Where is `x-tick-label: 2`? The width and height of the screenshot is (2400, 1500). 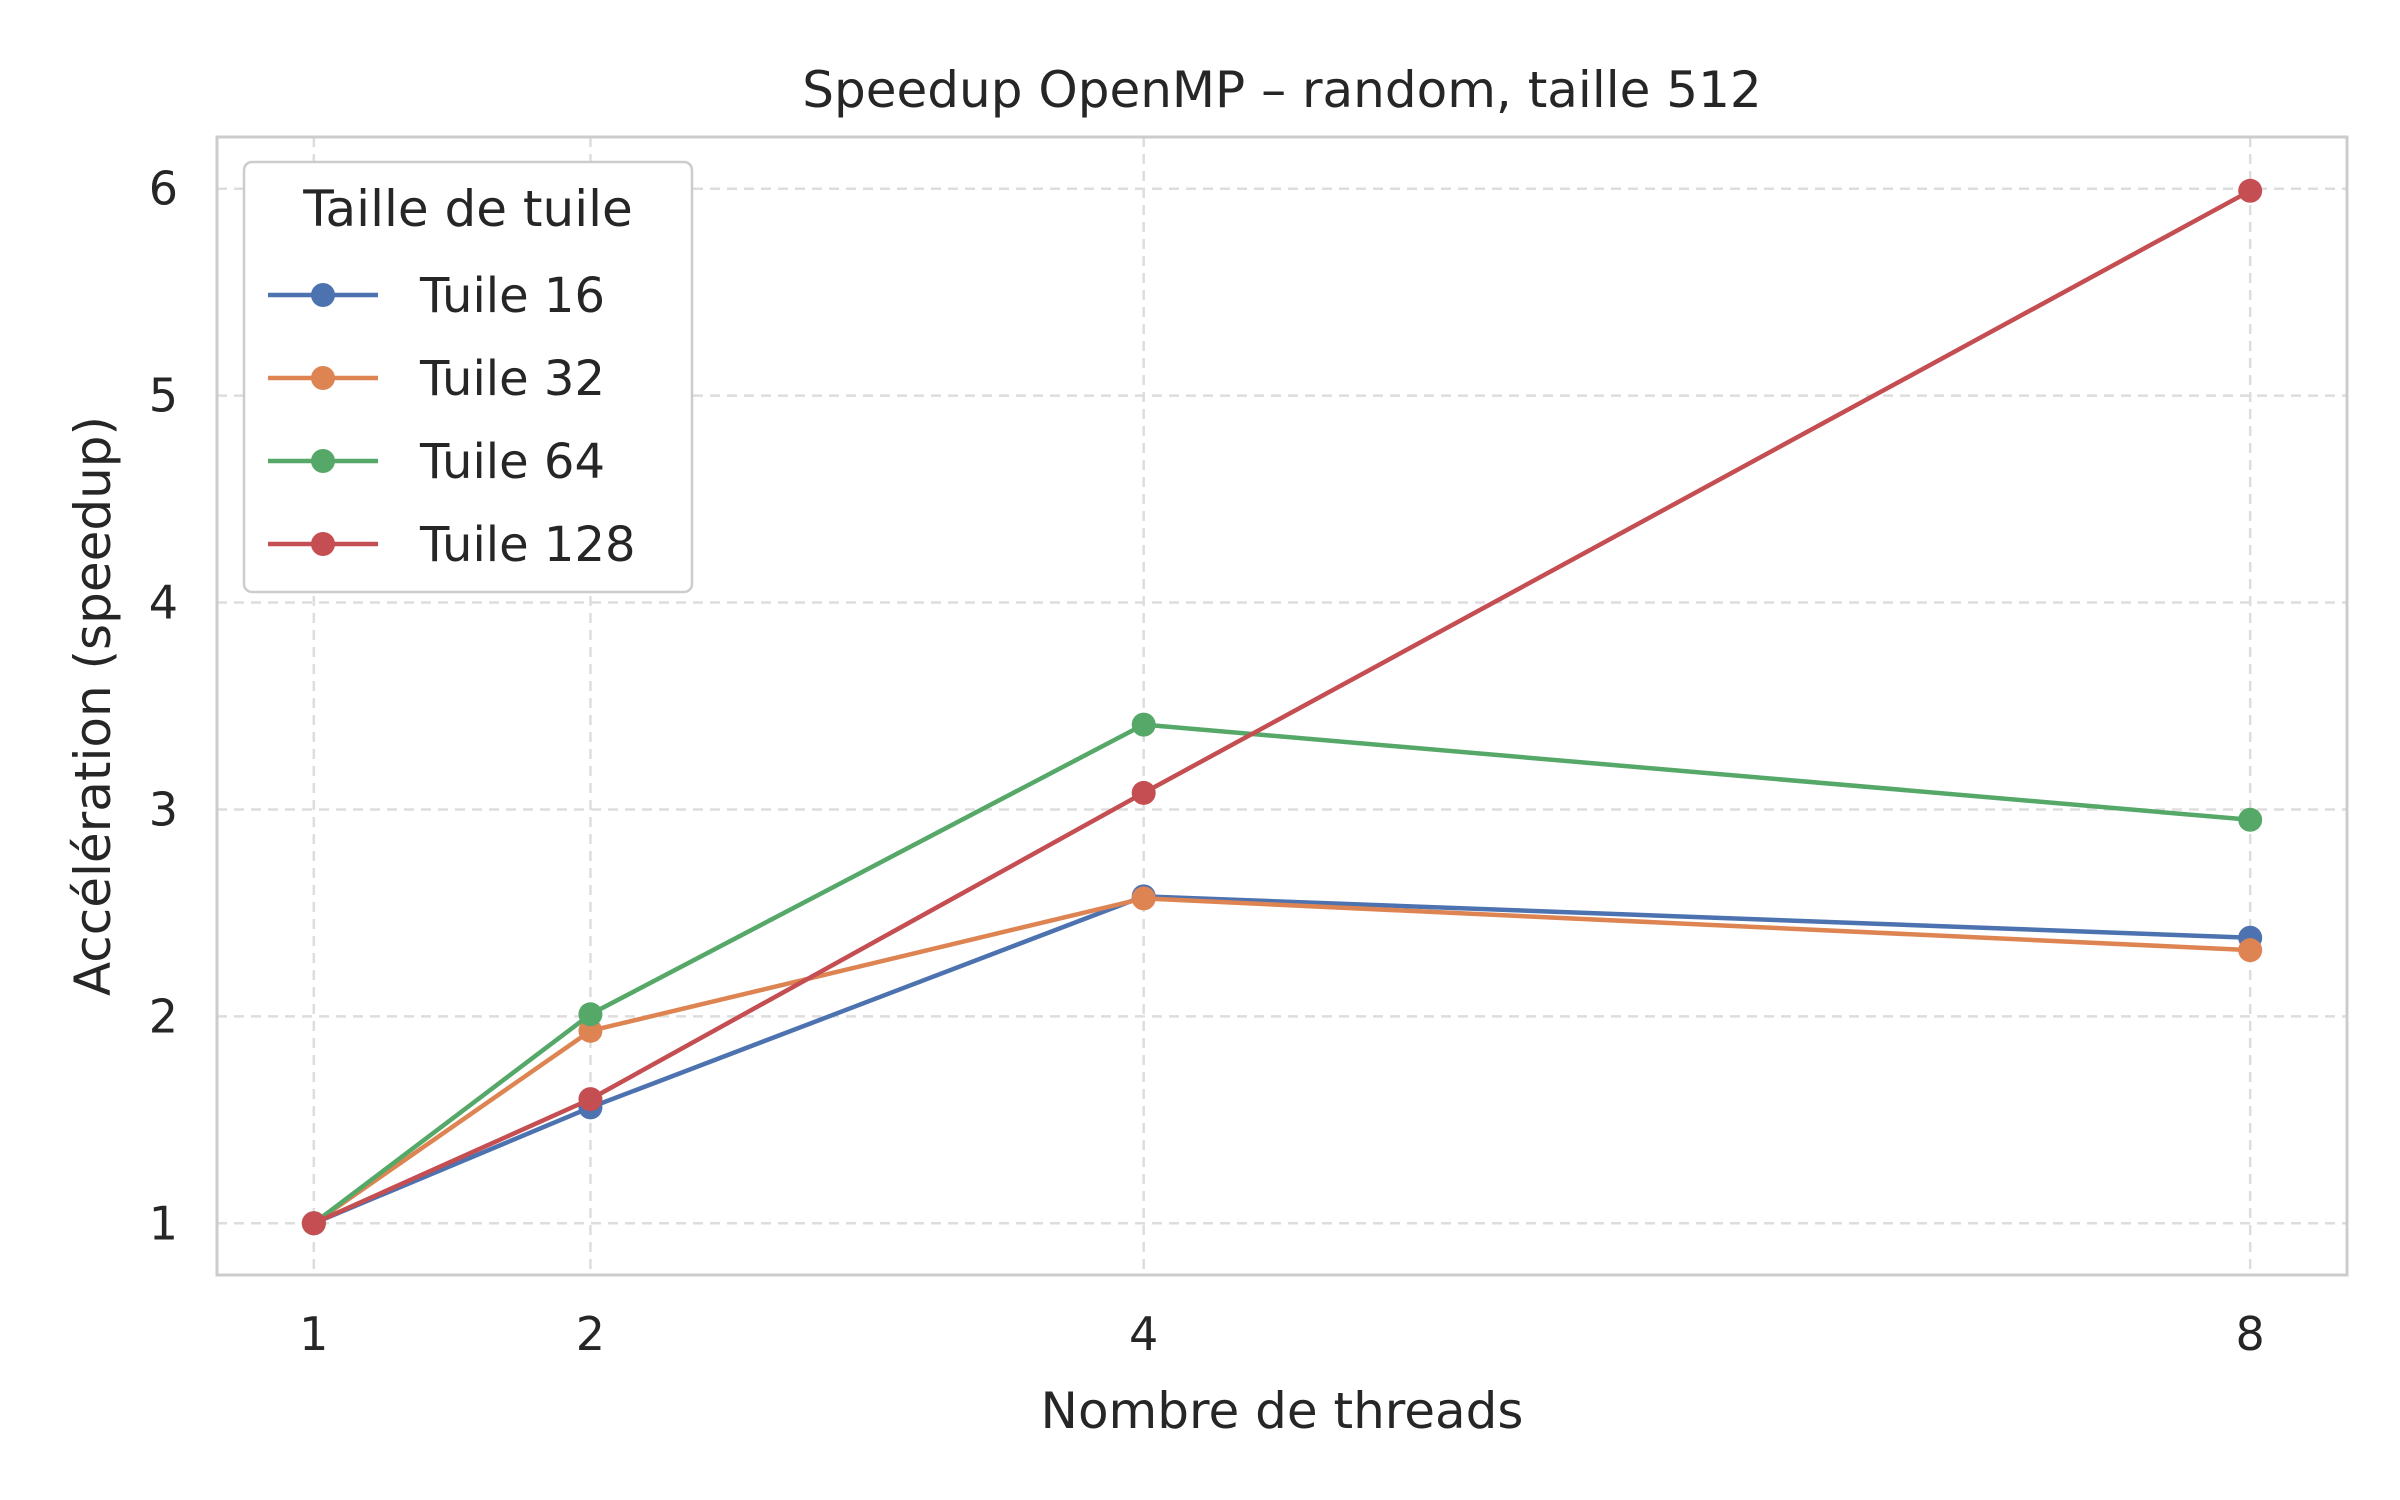 x-tick-label: 2 is located at coordinates (590, 1334).